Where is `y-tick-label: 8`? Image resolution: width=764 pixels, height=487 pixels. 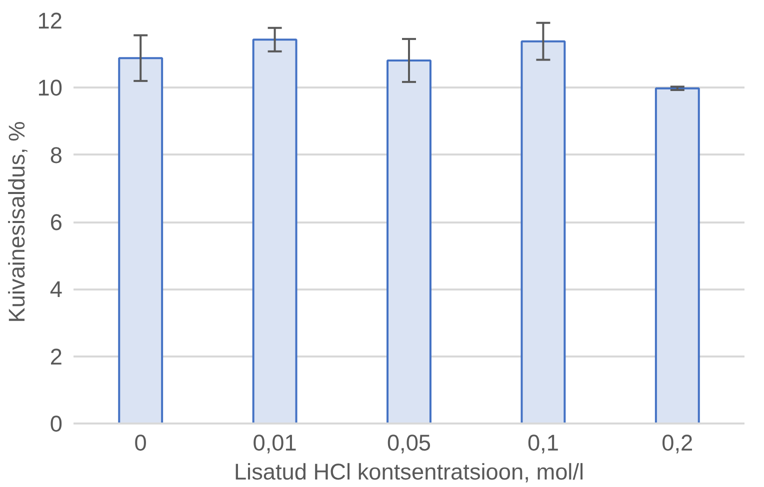
y-tick-label: 8 is located at coordinates (56, 155).